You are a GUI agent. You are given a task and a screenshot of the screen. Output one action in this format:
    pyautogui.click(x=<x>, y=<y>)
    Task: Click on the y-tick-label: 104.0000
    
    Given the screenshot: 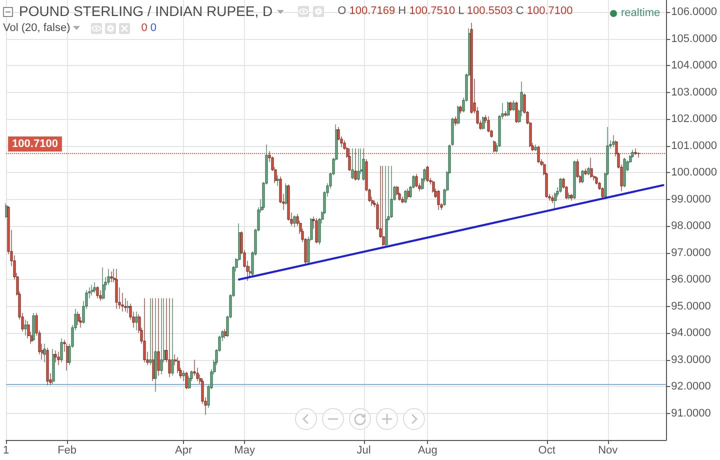 What is the action you would take?
    pyautogui.click(x=694, y=66)
    